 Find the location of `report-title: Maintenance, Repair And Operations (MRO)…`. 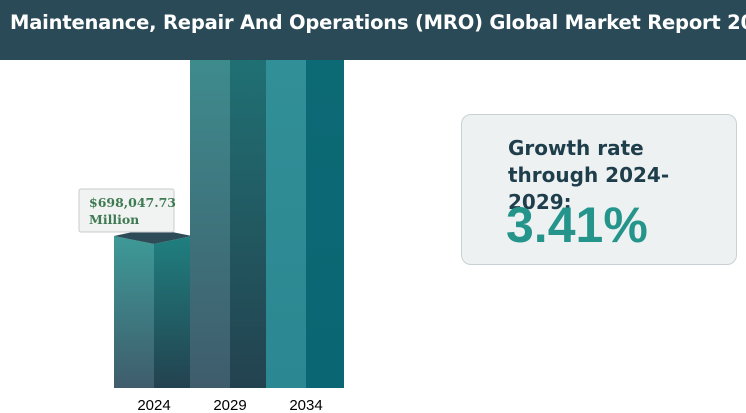

report-title: Maintenance, Repair And Operations (MRO)… is located at coordinates (378, 22).